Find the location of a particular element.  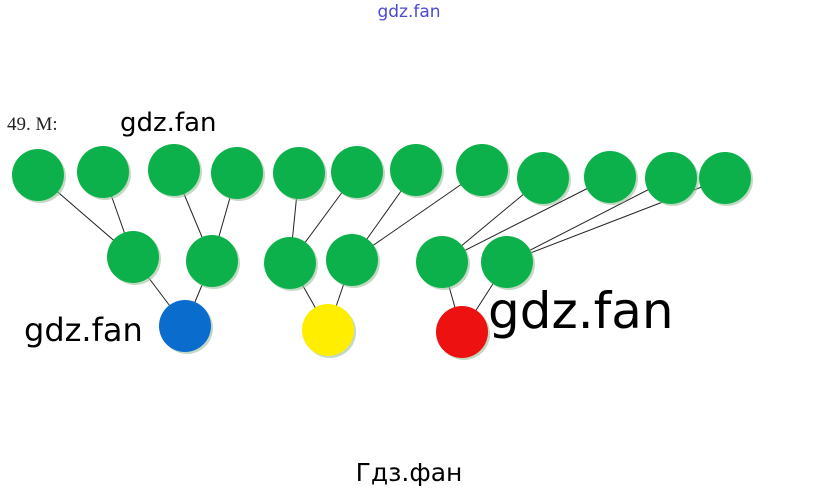

watermark-bottom: Гдз.фан is located at coordinates (409, 472).